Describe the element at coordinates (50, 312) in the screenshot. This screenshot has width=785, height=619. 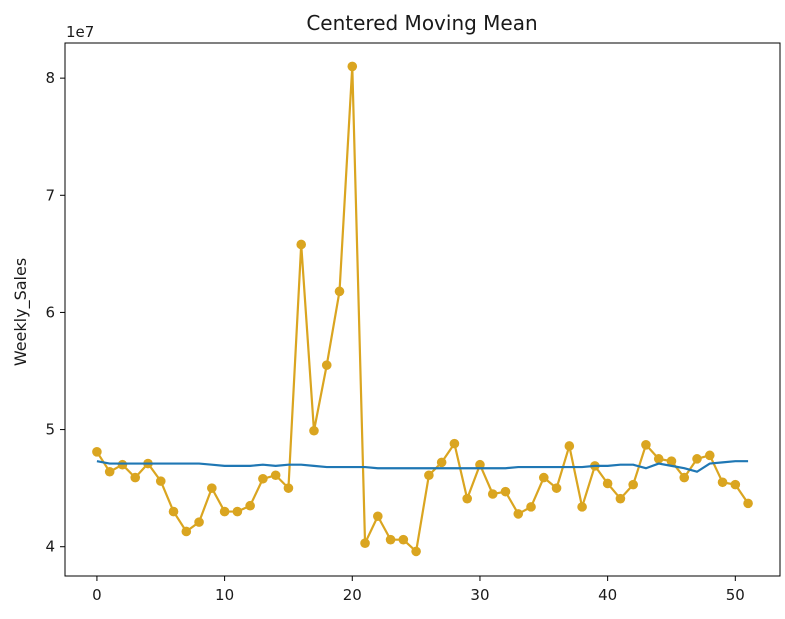
I see `y-tick-label: 6` at that location.